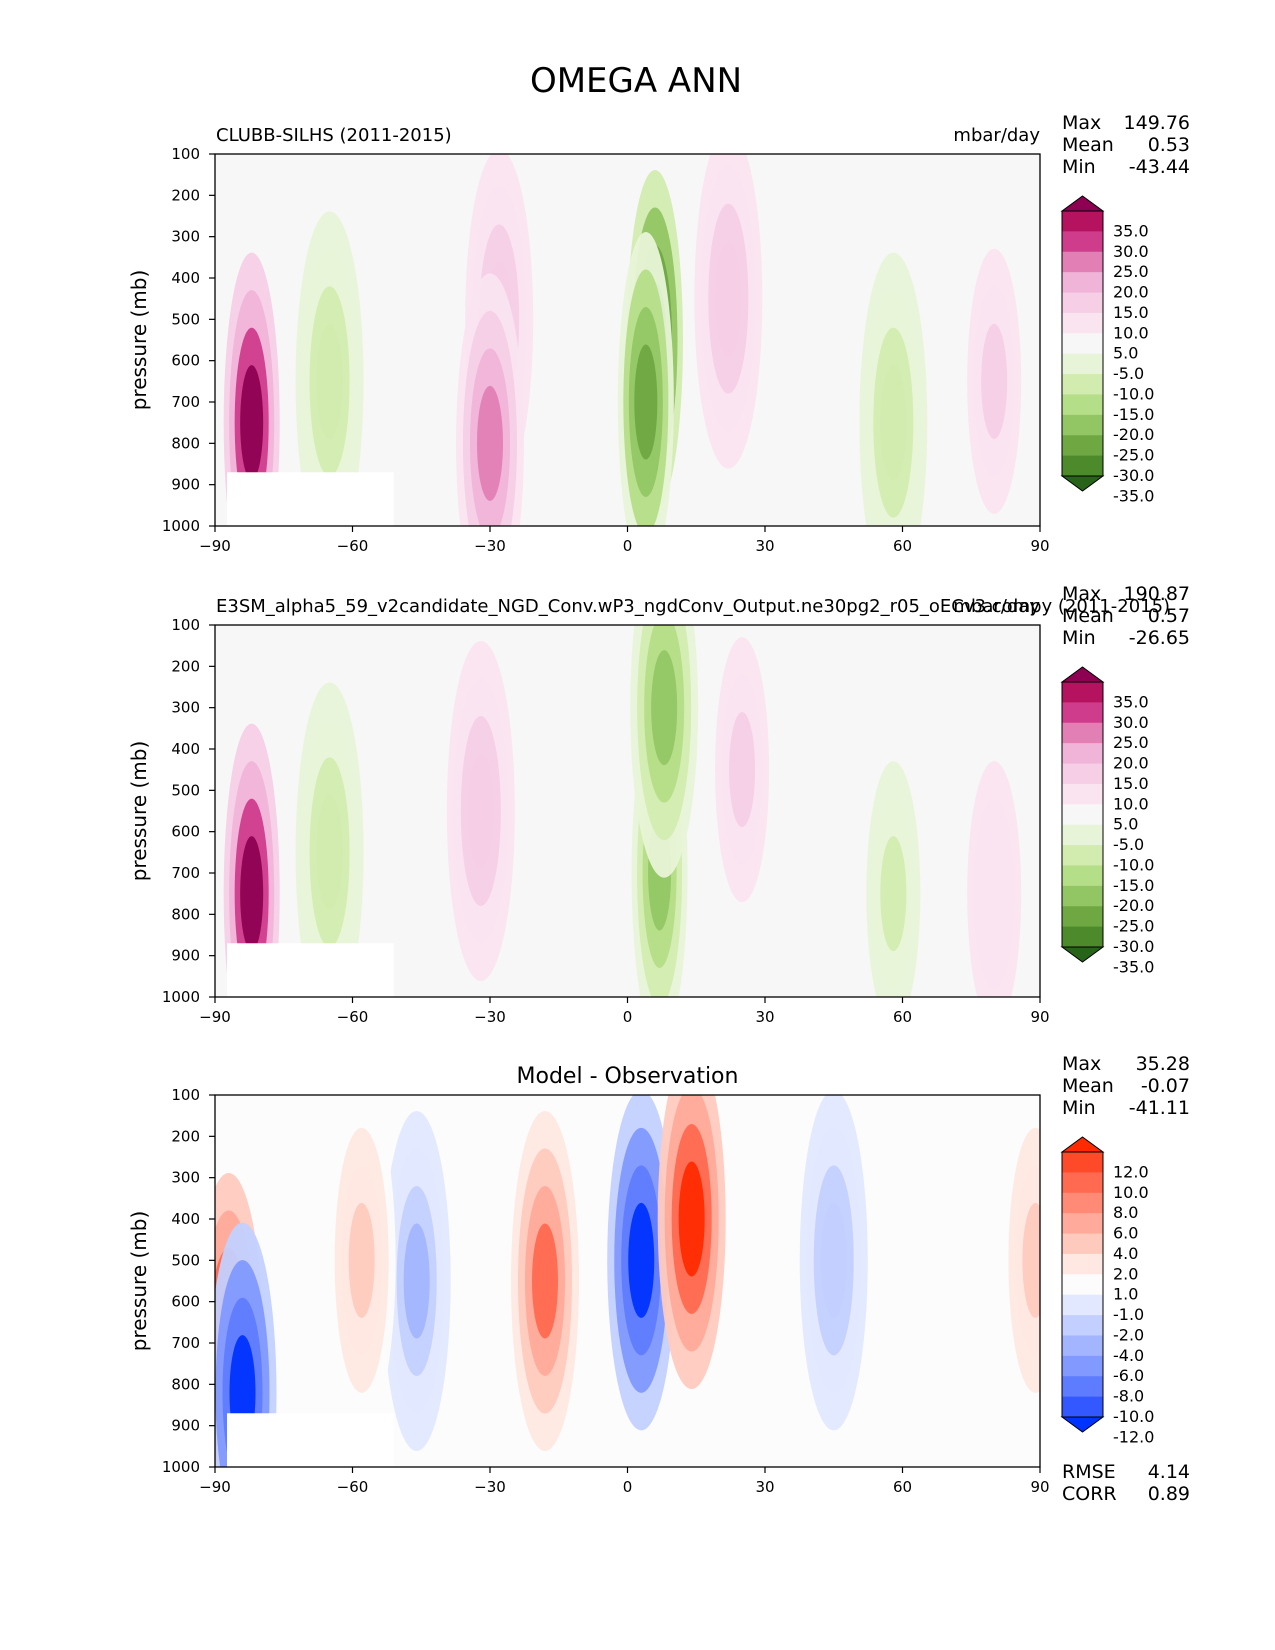  What do you see at coordinates (185, 1219) in the screenshot?
I see `y-tick-label: 400` at bounding box center [185, 1219].